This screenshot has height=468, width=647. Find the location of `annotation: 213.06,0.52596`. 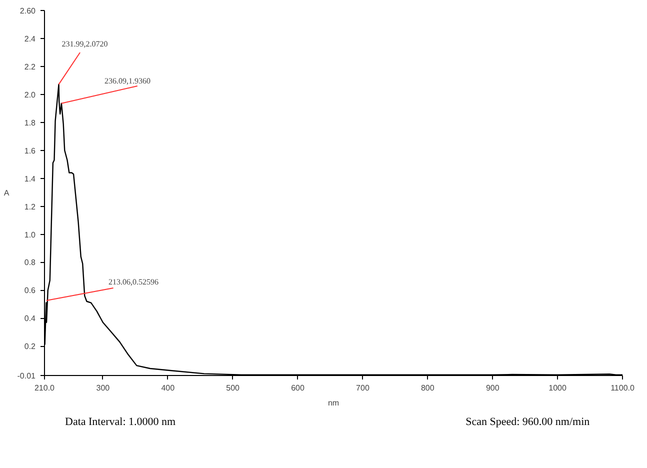

annotation: 213.06,0.52596 is located at coordinates (133, 282).